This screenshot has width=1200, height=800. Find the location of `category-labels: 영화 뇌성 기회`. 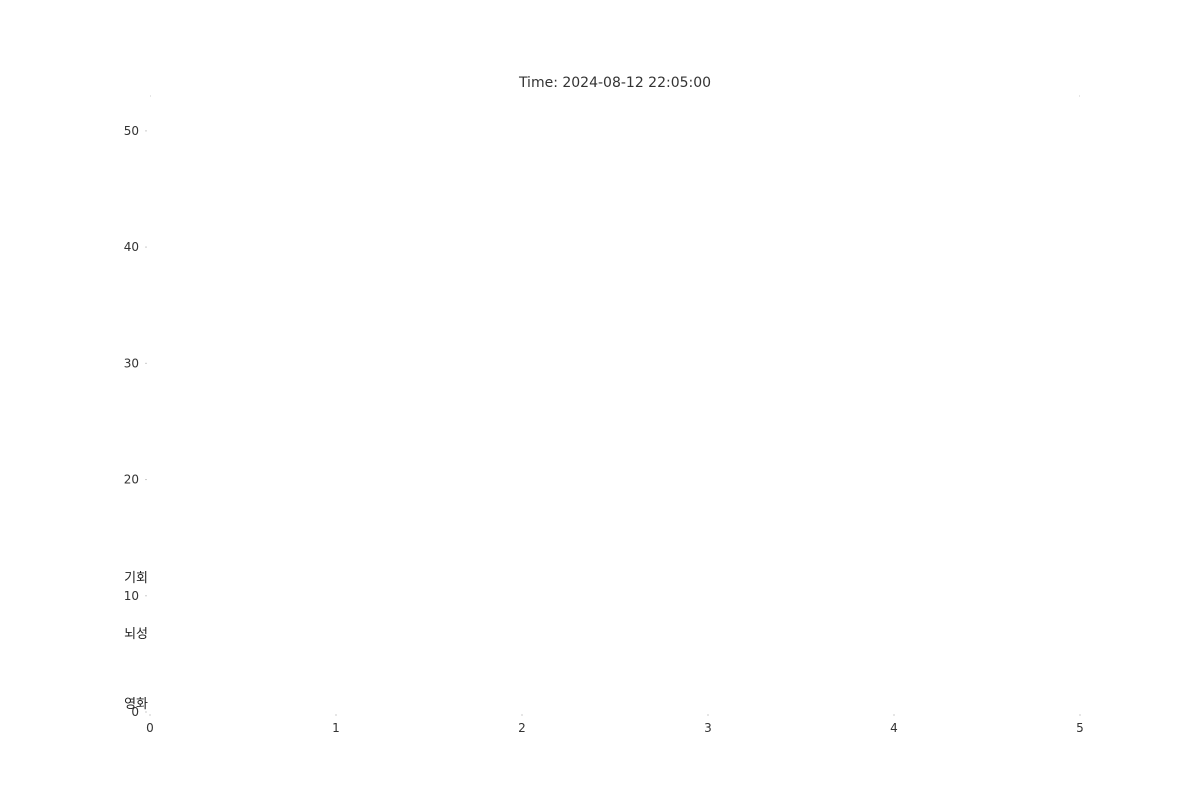

category-labels: 영화 뇌성 기회 is located at coordinates (136, 641).